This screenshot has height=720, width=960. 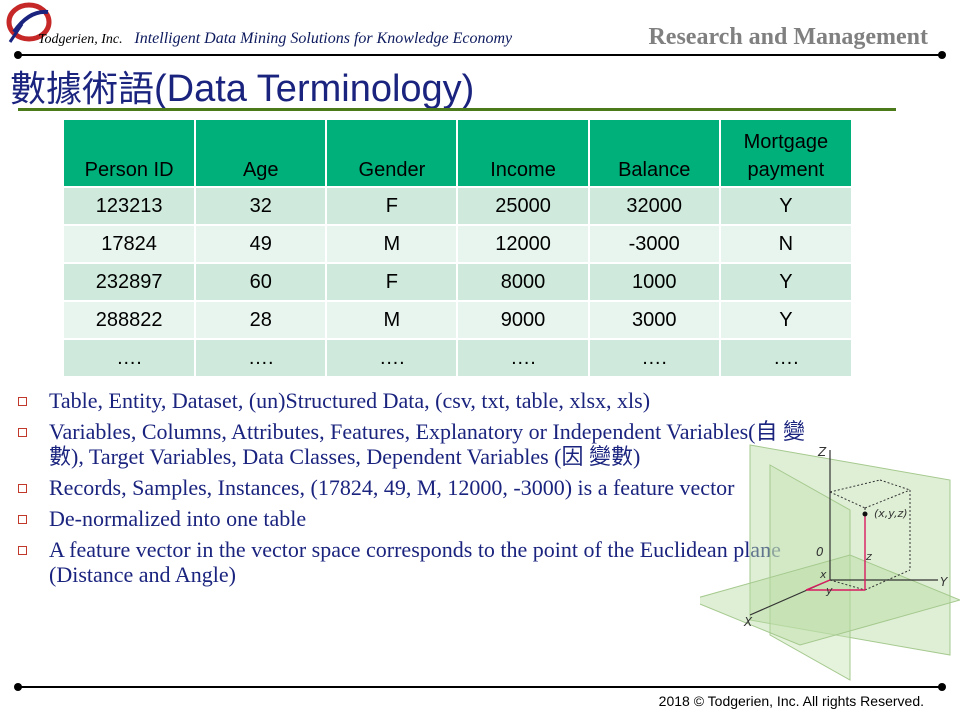 What do you see at coordinates (29, 22) in the screenshot?
I see `todgerien-logo-icon` at bounding box center [29, 22].